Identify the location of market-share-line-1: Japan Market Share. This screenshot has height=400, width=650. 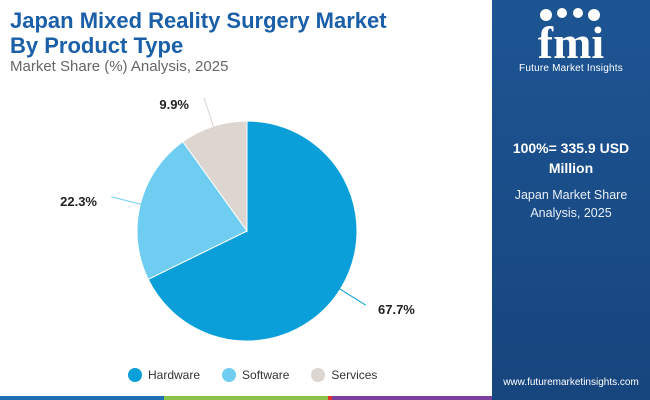
(571, 195).